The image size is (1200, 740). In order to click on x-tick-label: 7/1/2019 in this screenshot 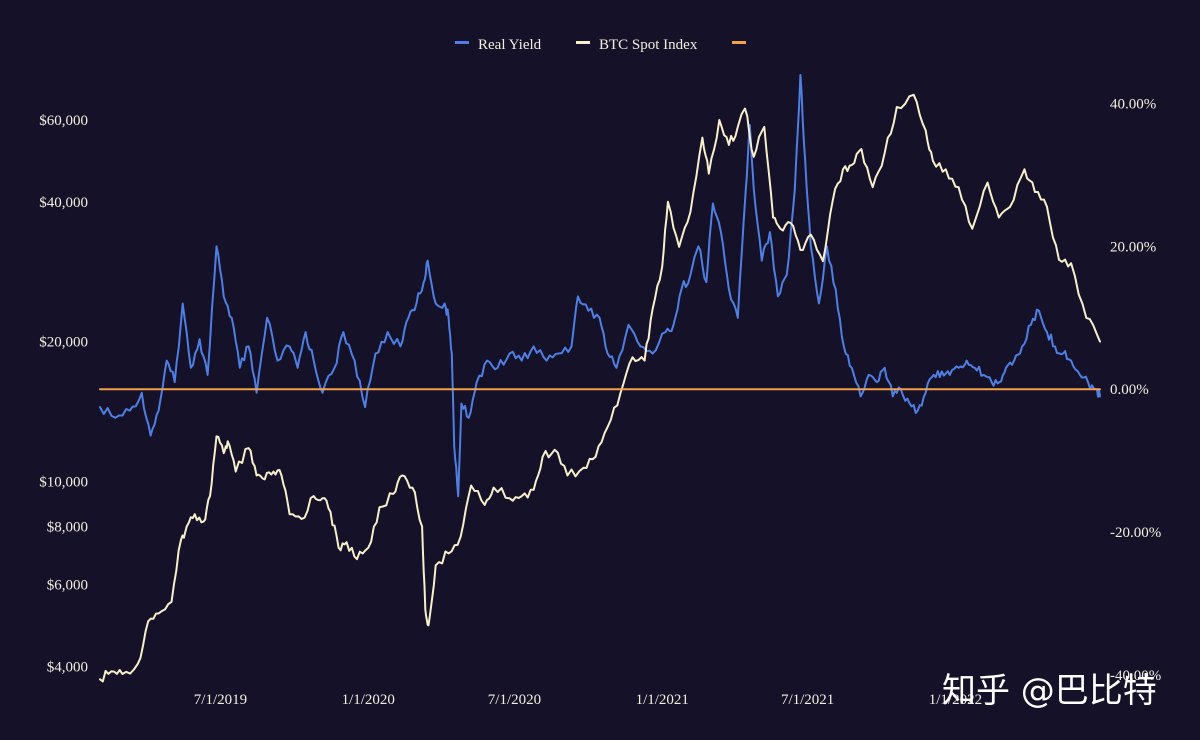, I will do `click(220, 700)`.